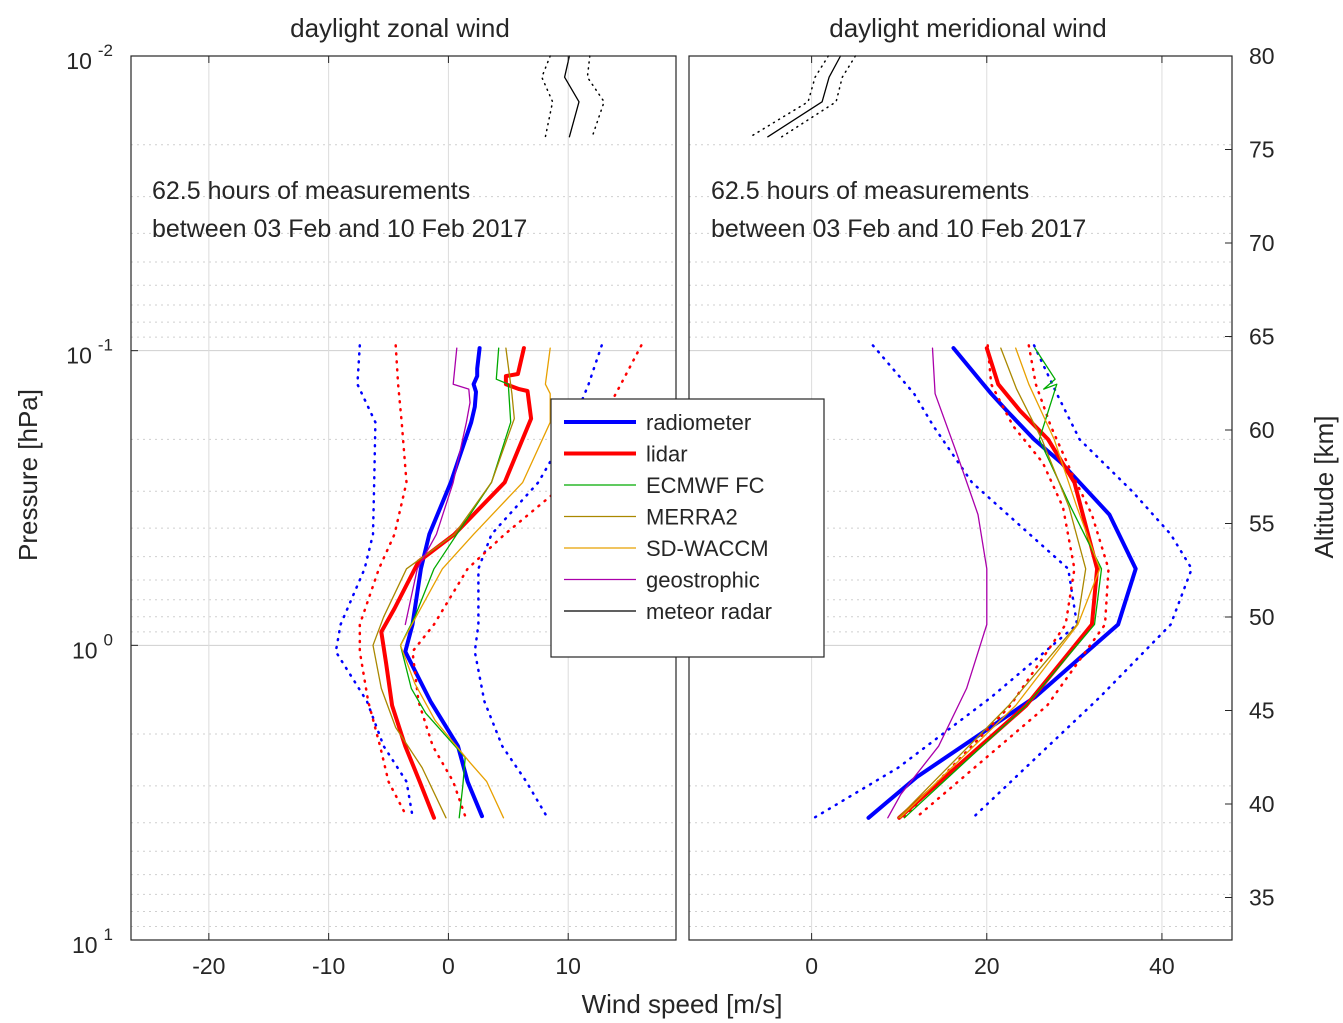 Image resolution: width=1343 pixels, height=1023 pixels. What do you see at coordinates (692, 517) in the screenshot?
I see `legend-label: MERRA2` at bounding box center [692, 517].